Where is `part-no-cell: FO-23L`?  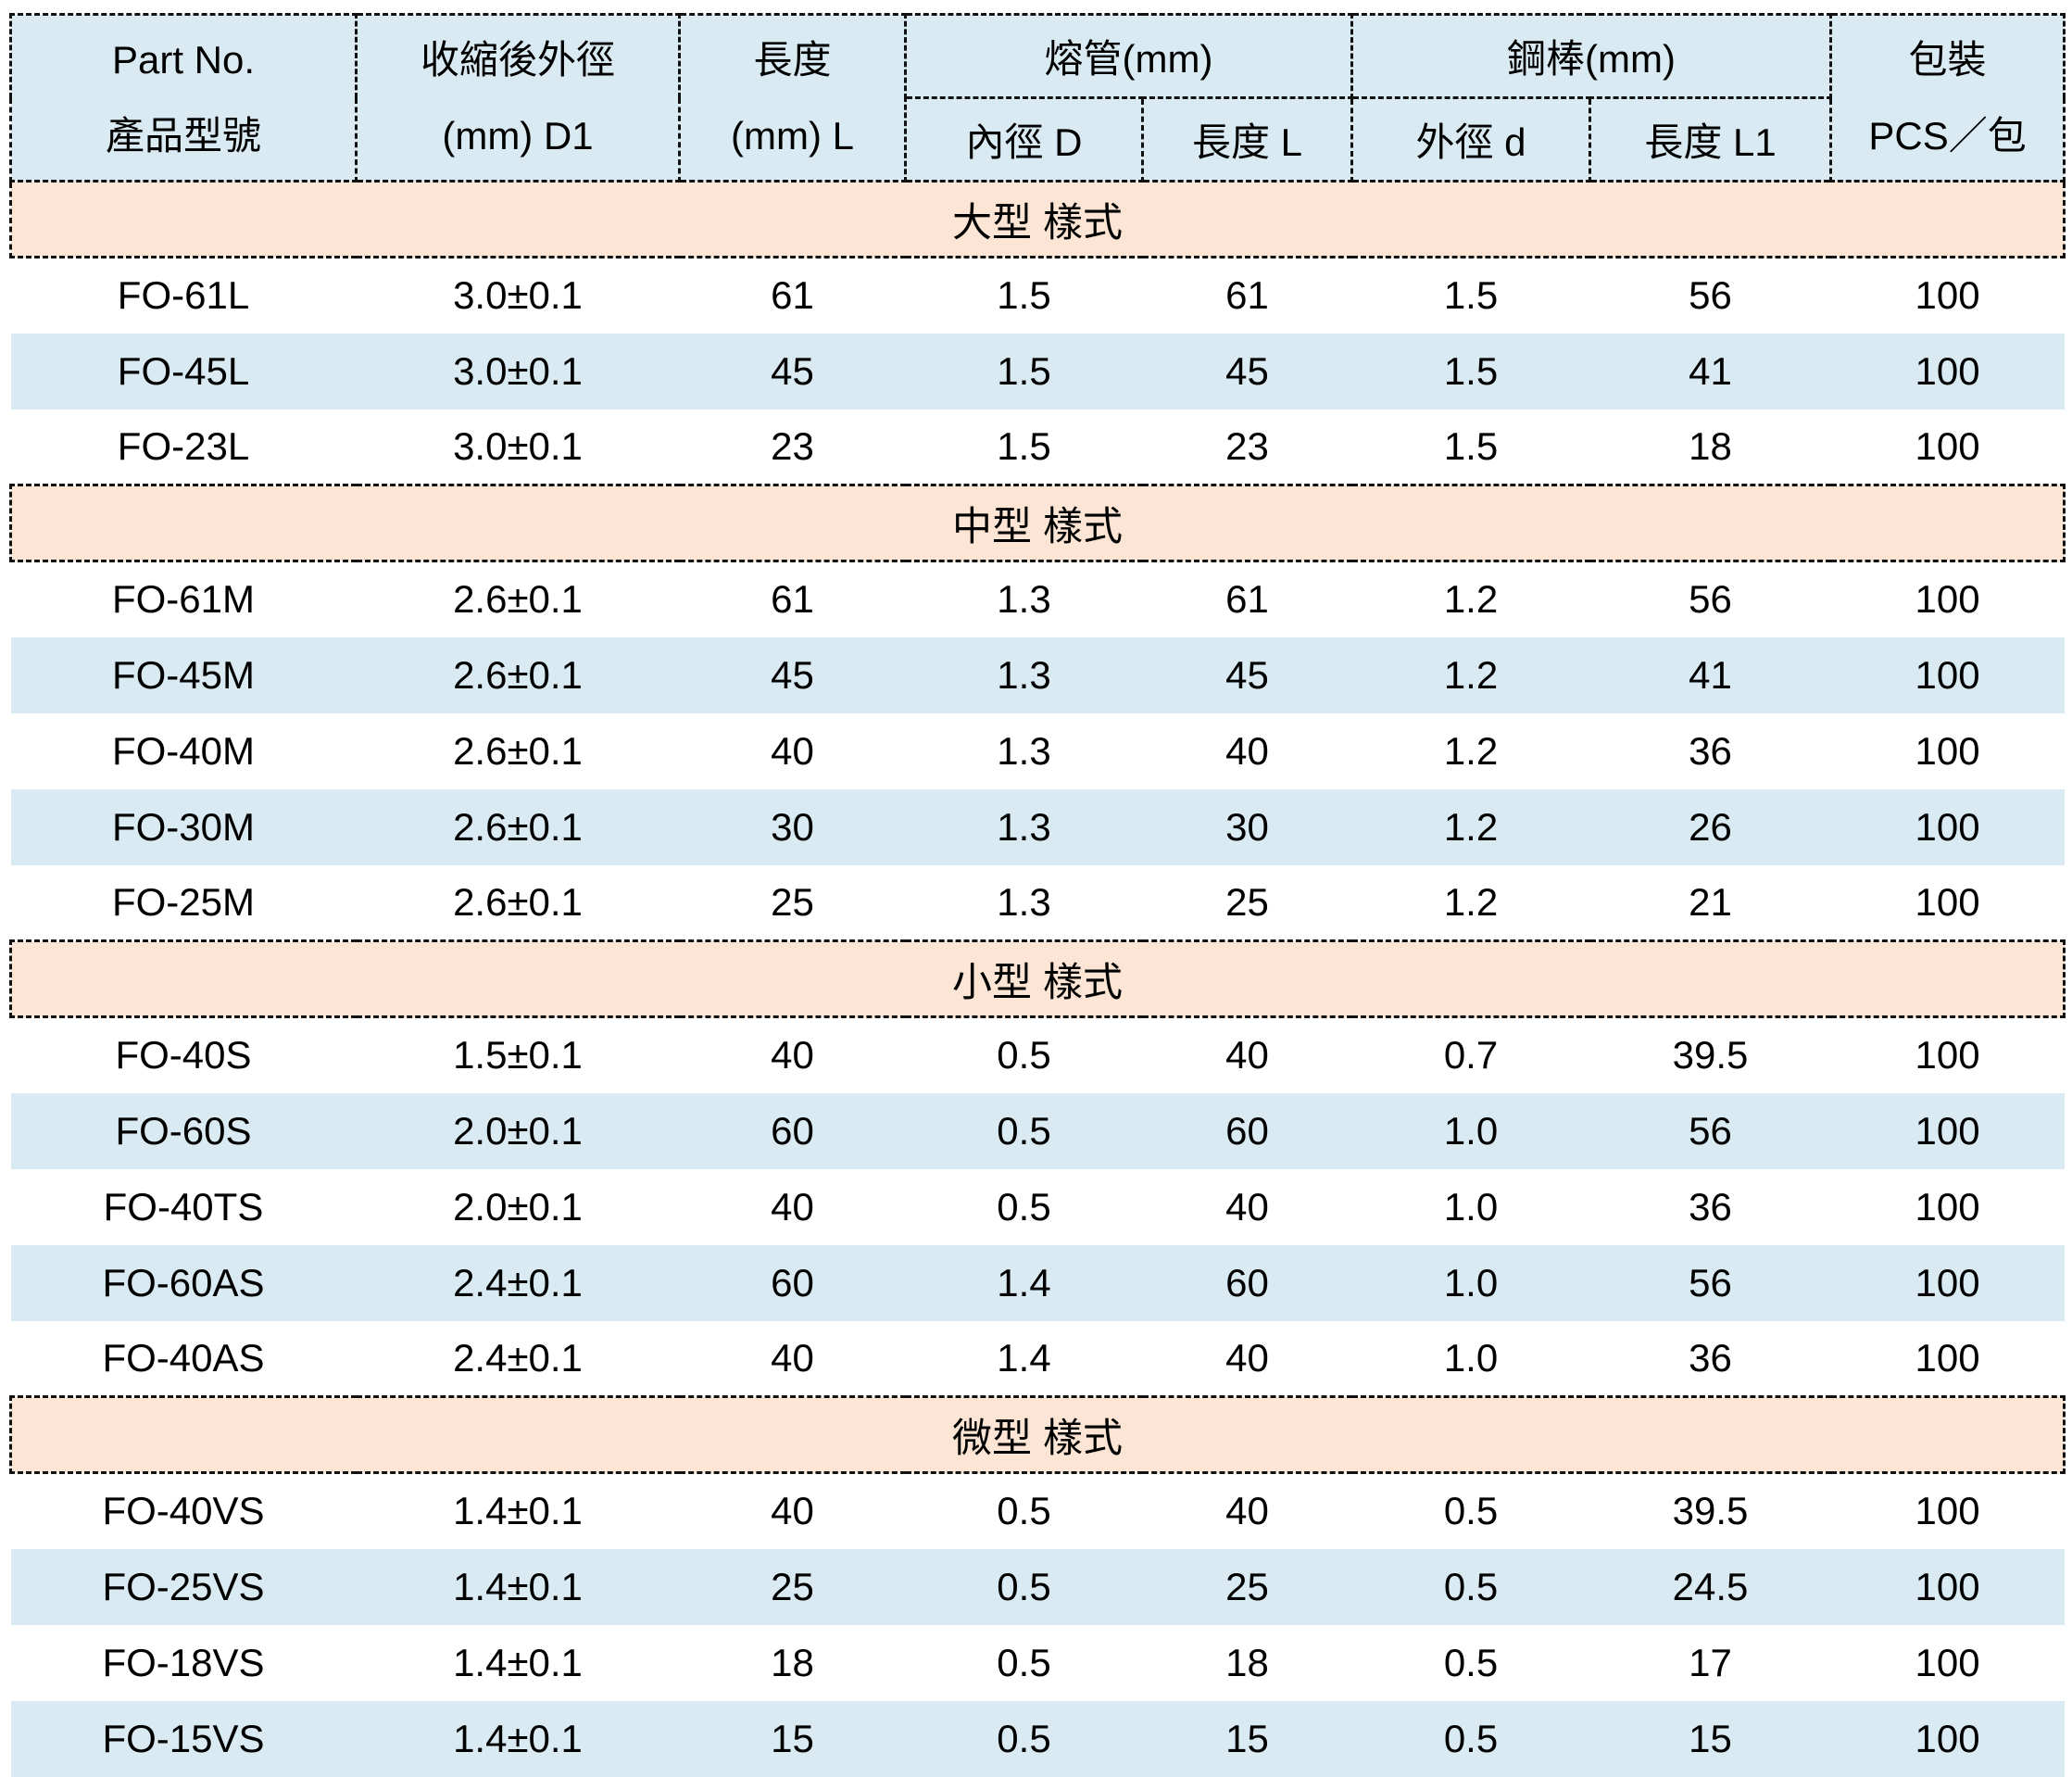
part-no-cell: FO-23L is located at coordinates (183, 445).